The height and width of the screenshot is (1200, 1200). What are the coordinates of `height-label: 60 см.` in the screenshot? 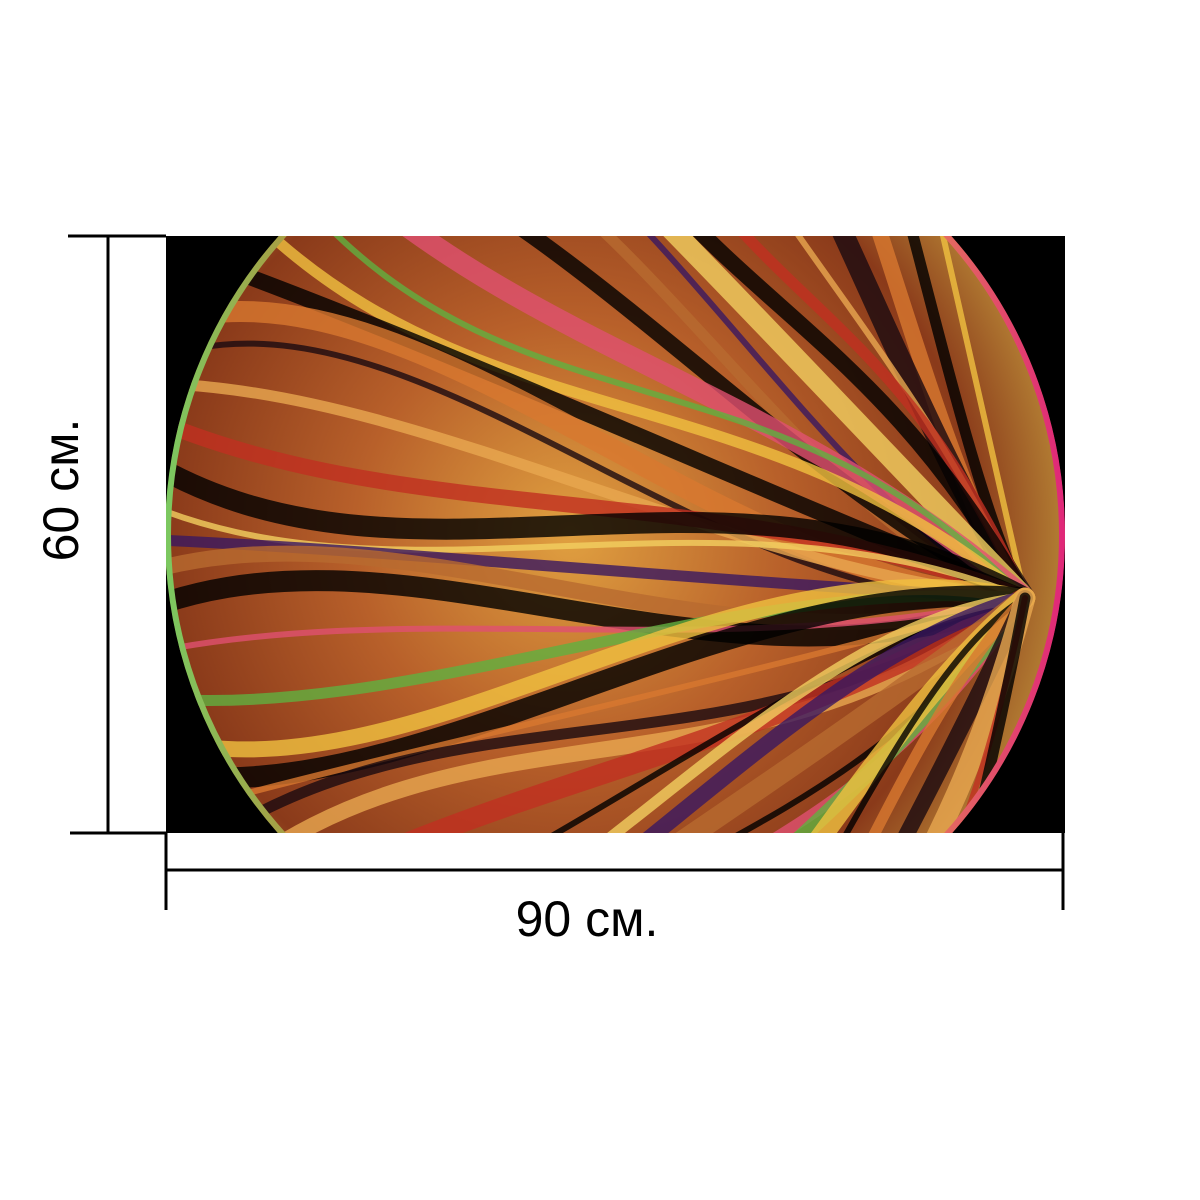 It's located at (61, 490).